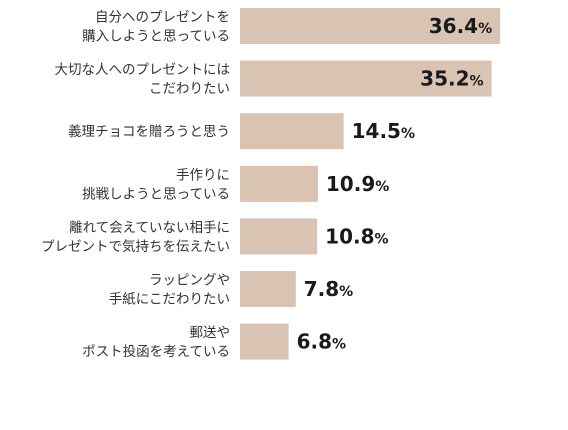 Image resolution: width=568 pixels, height=430 pixels. Describe the element at coordinates (376, 131) in the screenshot. I see `value-number: 14.5` at that location.